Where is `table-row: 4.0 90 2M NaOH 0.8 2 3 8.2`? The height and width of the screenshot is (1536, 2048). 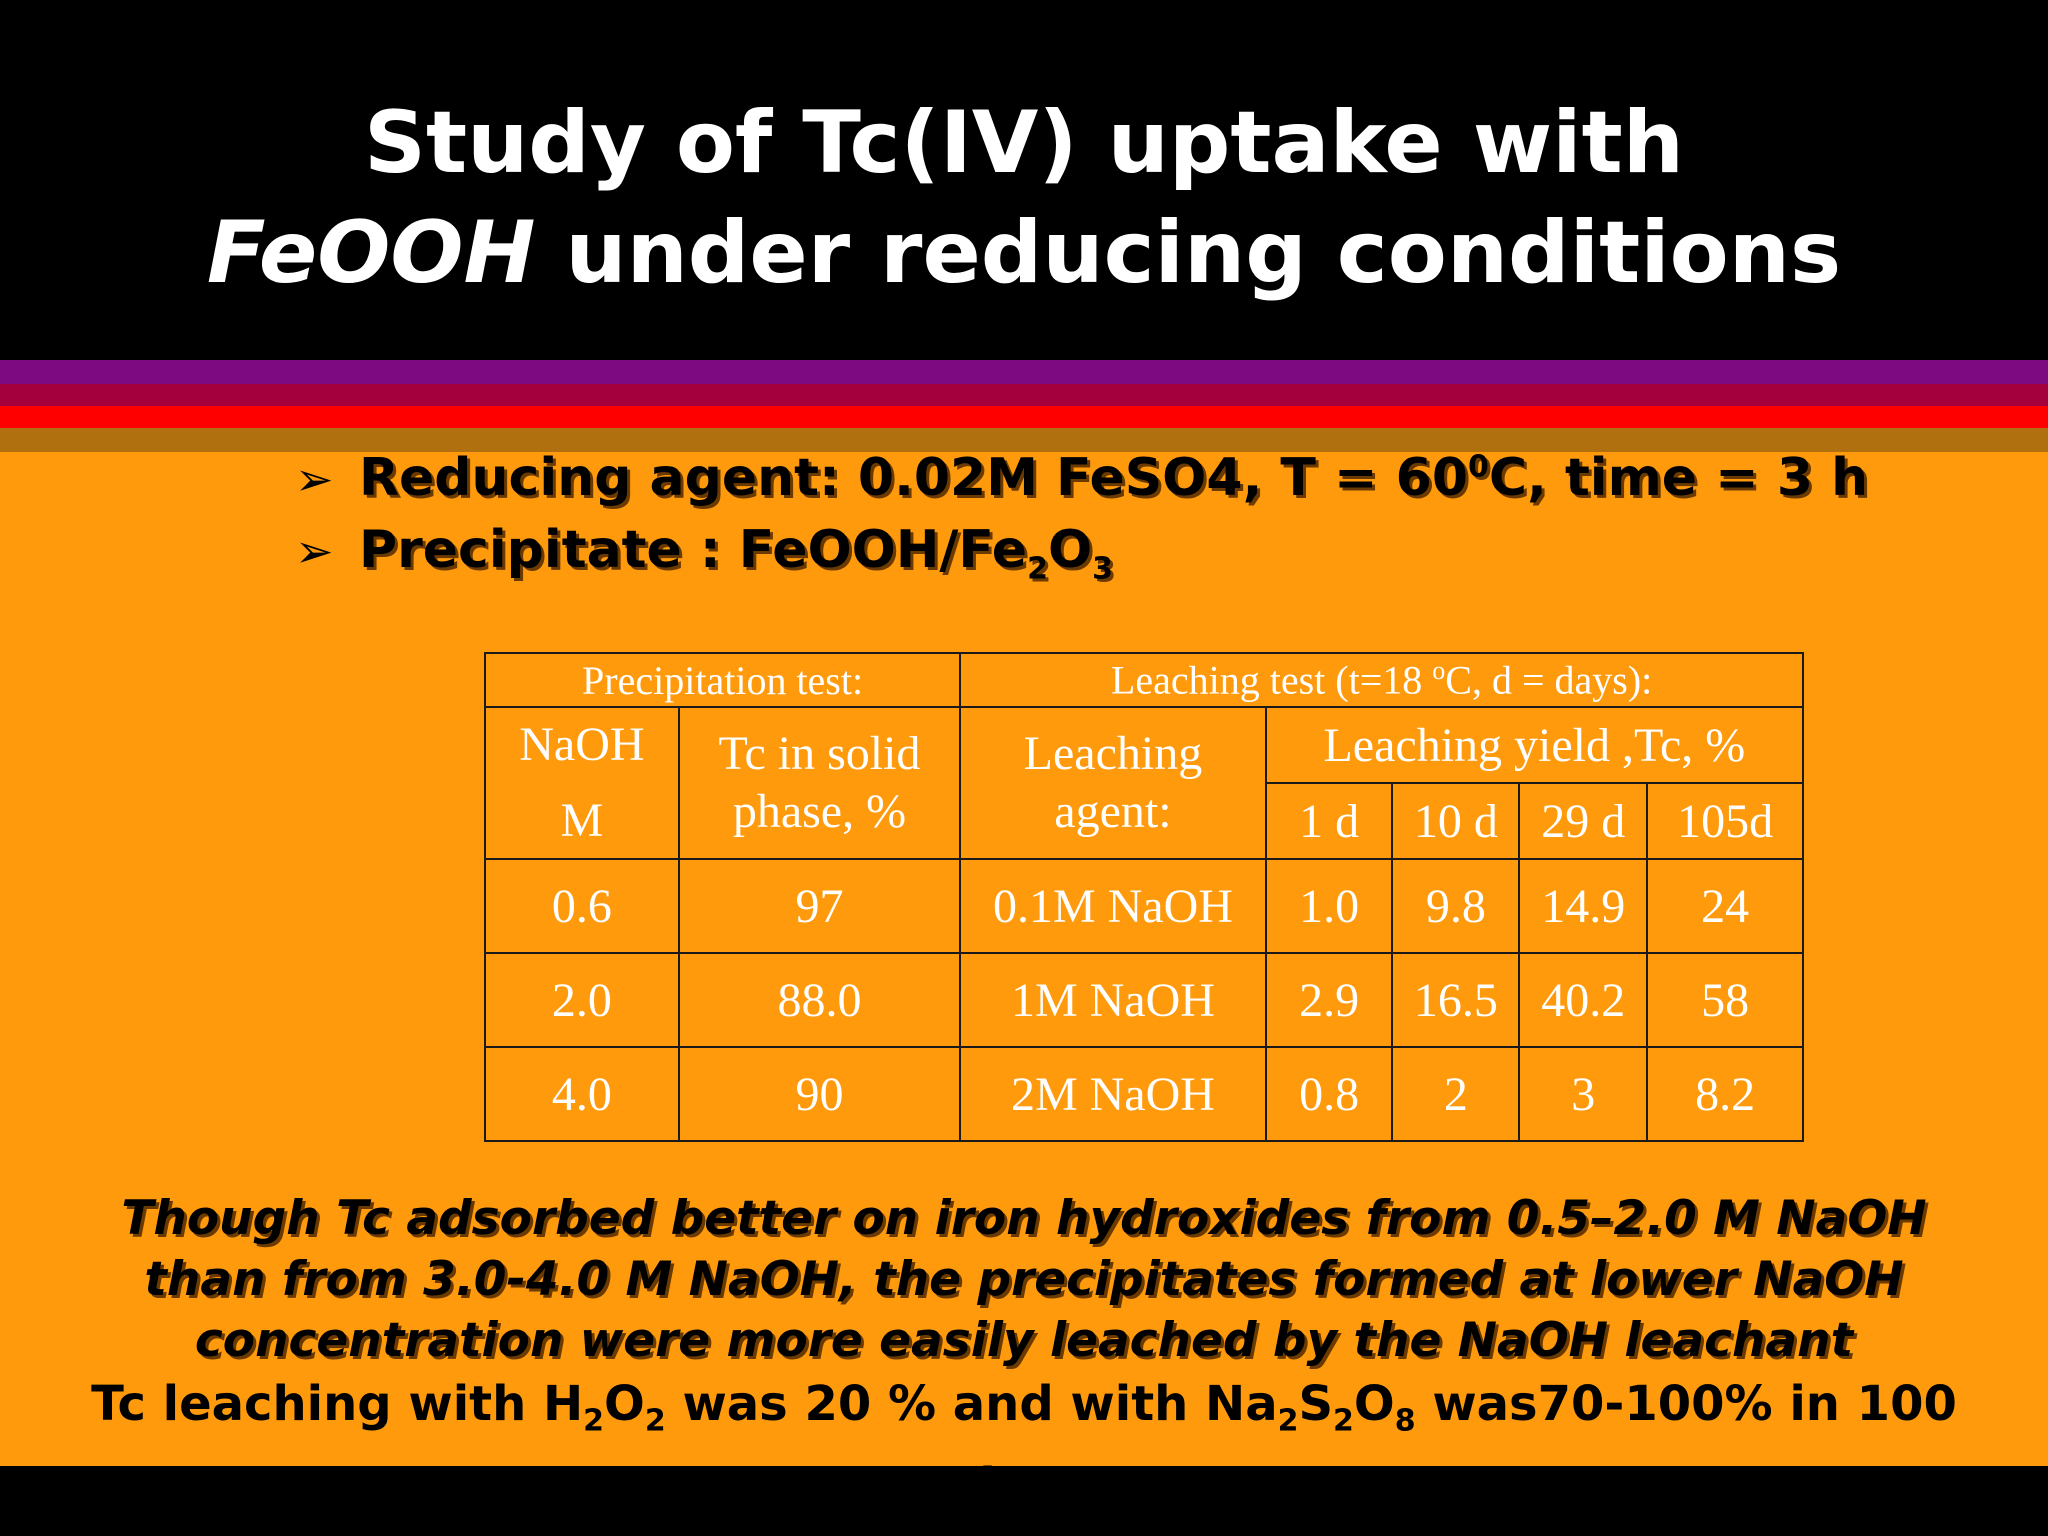 table-row: 4.0 90 2M NaOH 0.8 2 3 8.2 is located at coordinates (1144, 1094).